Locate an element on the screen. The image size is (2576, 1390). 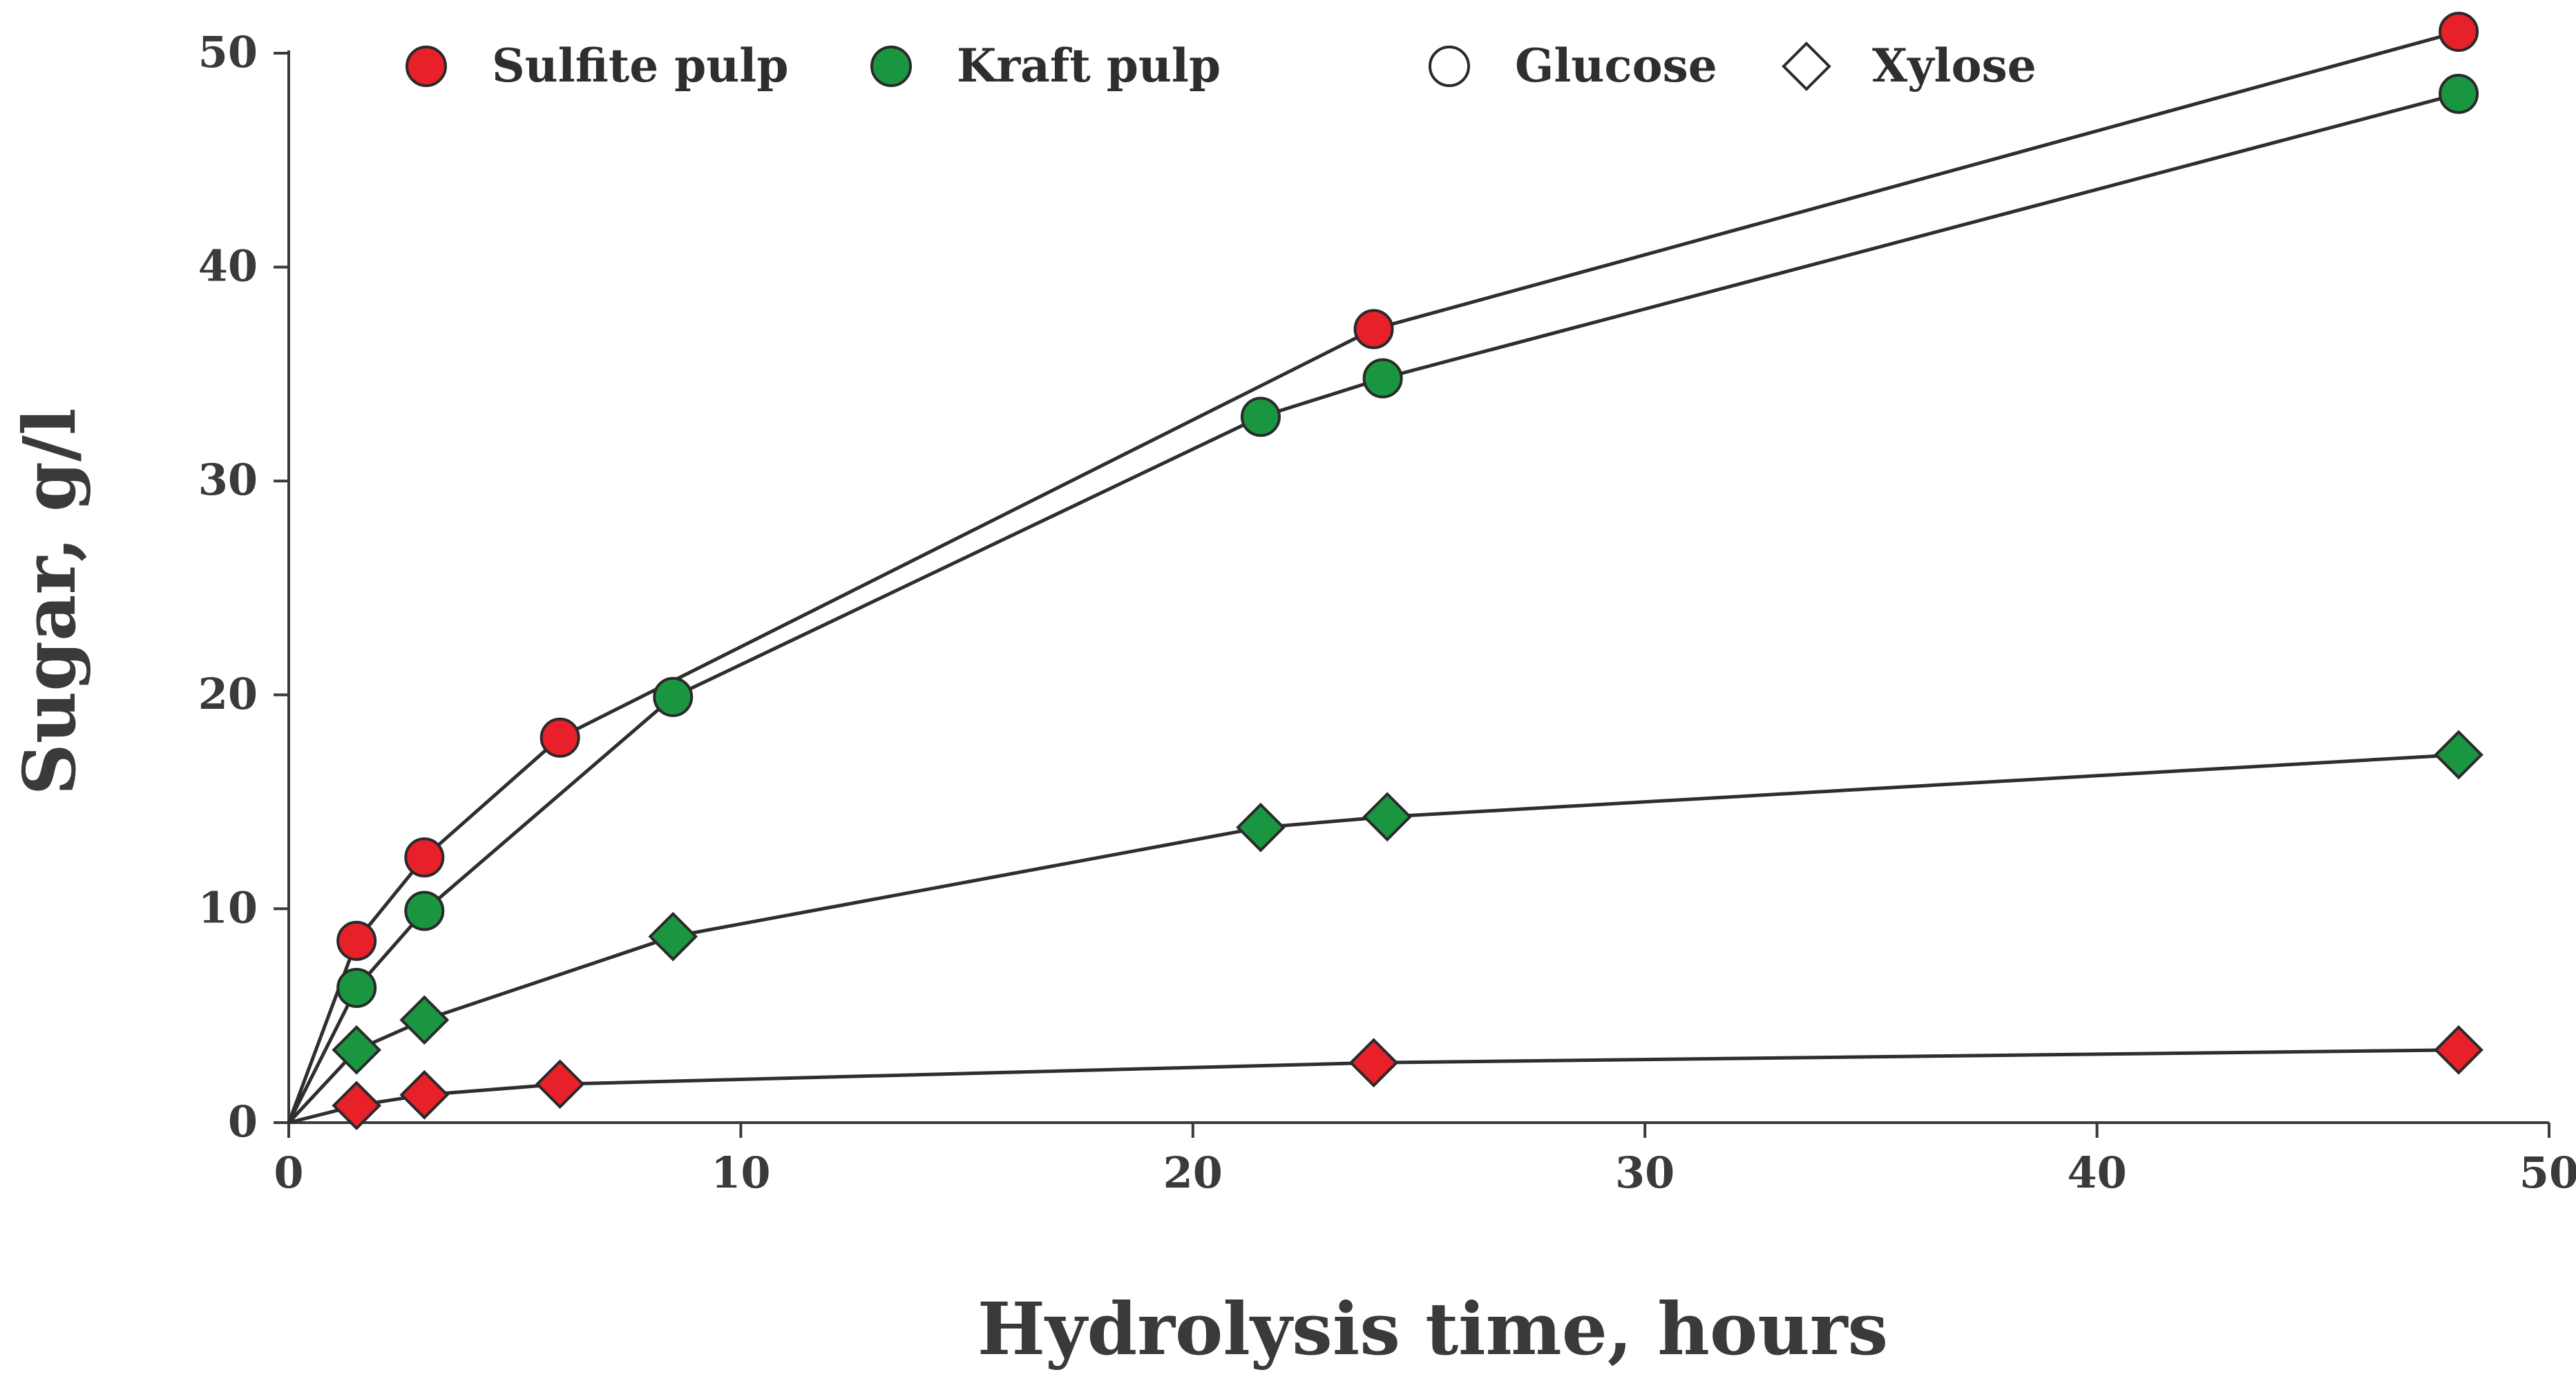
legend-label-kraft-pulp: Kraft pulp is located at coordinates (1089, 66).